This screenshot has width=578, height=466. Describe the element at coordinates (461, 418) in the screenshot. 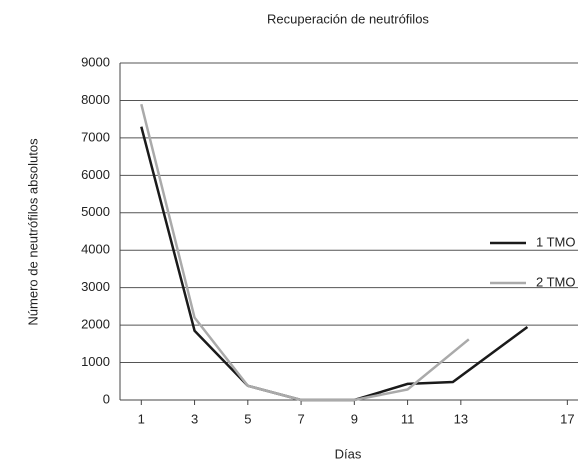

I see `x-tick-label: 13` at that location.